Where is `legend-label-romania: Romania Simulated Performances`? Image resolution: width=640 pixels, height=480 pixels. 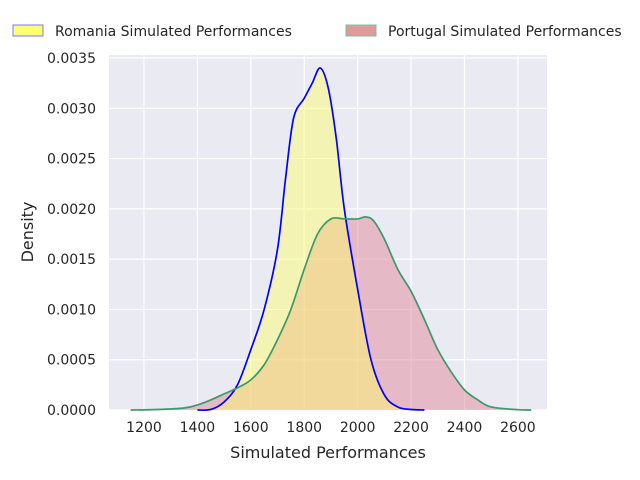
legend-label-romania: Romania Simulated Performances is located at coordinates (173, 32).